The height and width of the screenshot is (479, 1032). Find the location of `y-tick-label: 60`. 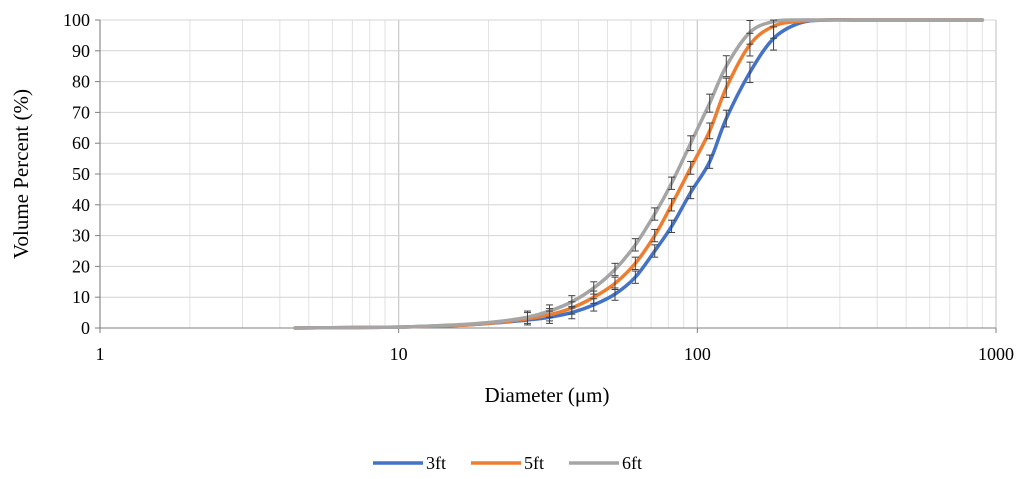

y-tick-label: 60 is located at coordinates (81, 143).